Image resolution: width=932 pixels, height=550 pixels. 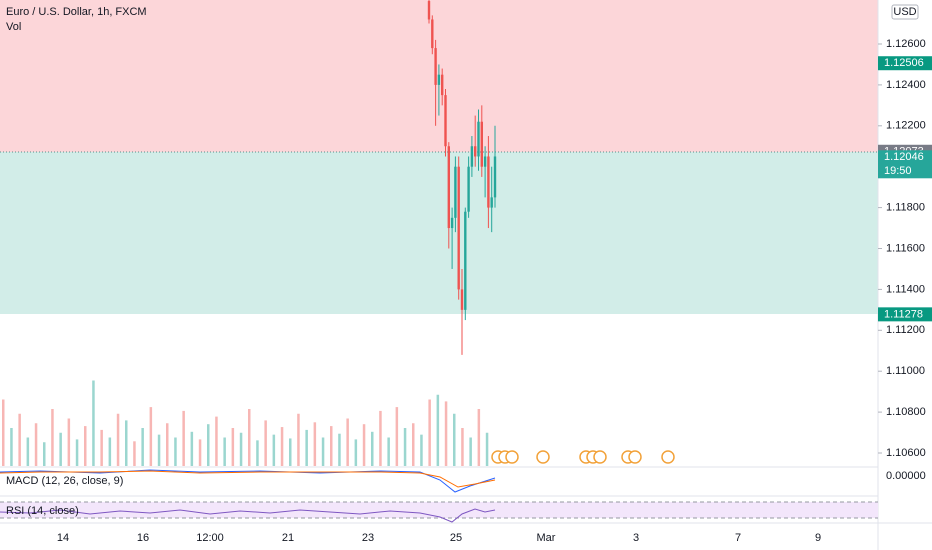 I want to click on macd-line, so click(x=248, y=481).